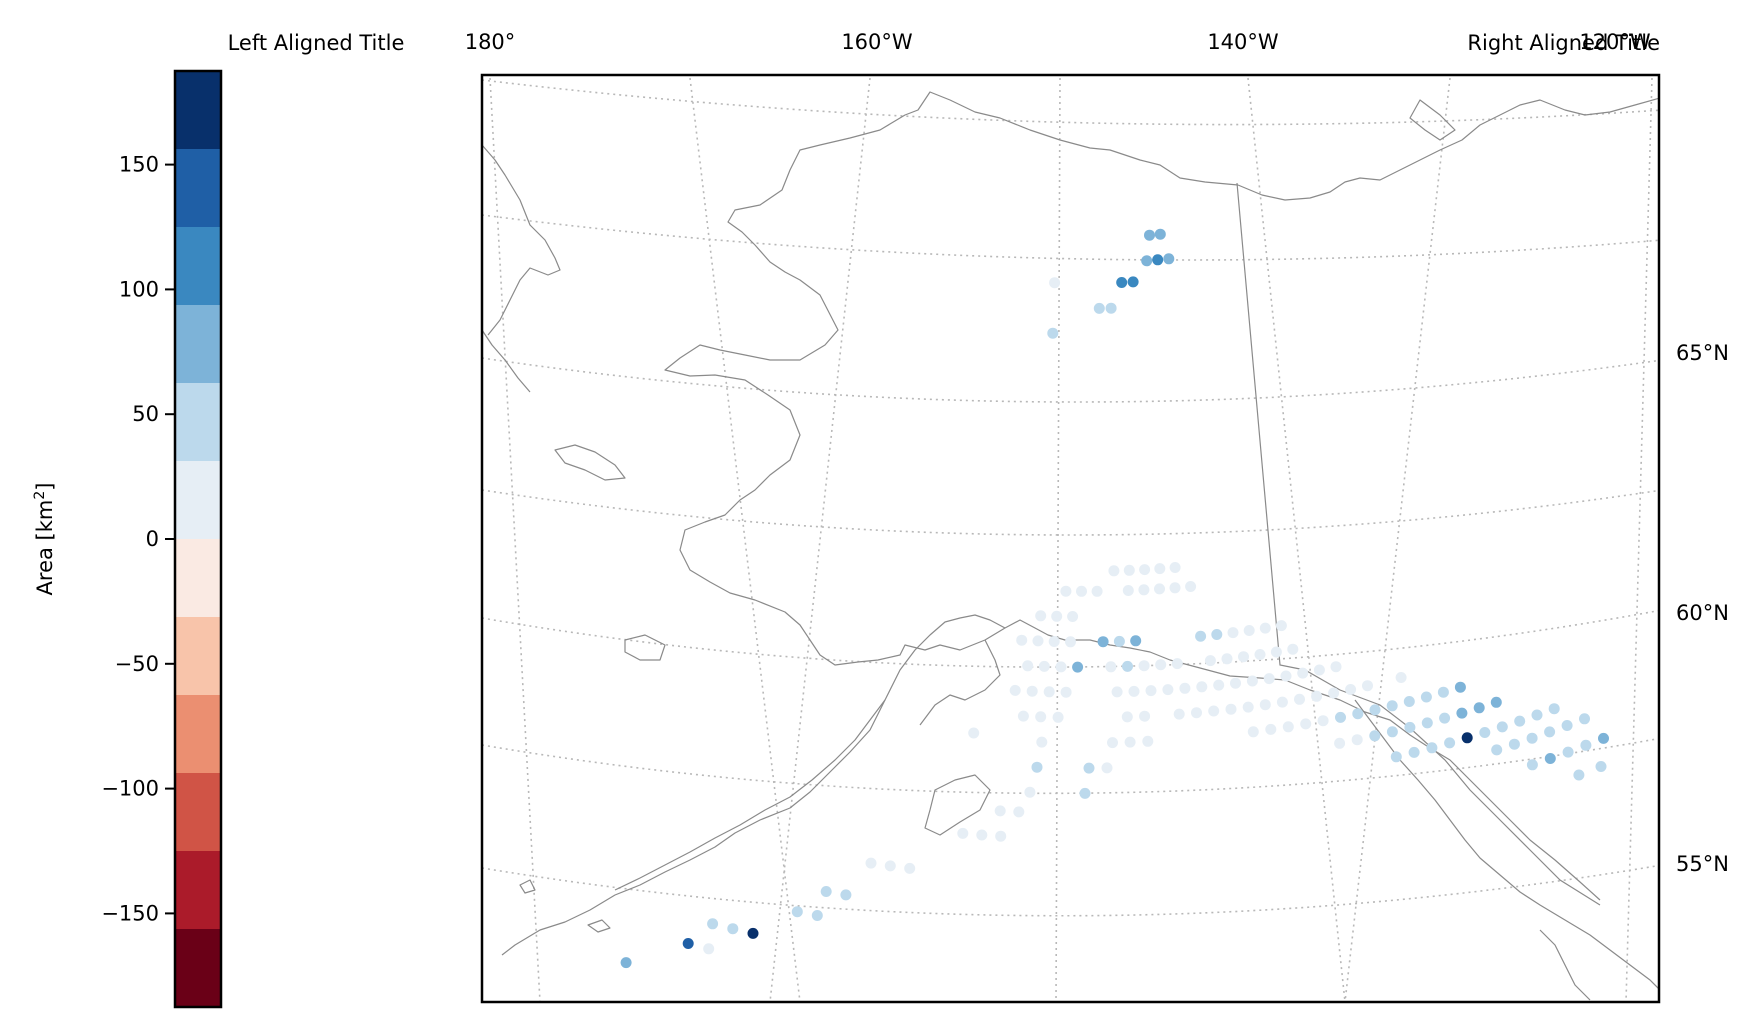 The height and width of the screenshot is (1033, 1760). Describe the element at coordinates (130, 789) in the screenshot. I see `colorbar-tick-label: −100` at that location.